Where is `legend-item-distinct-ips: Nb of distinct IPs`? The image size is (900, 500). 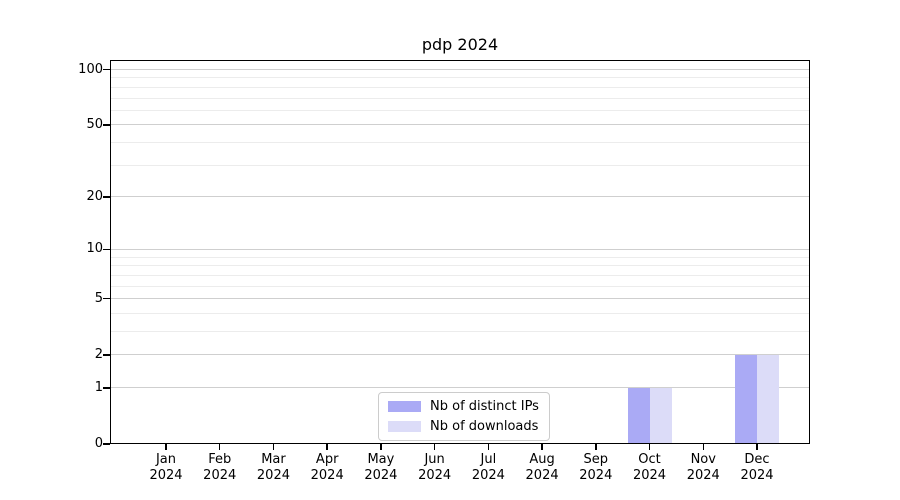
legend-item-distinct-ips: Nb of distinct IPs is located at coordinates (463, 406).